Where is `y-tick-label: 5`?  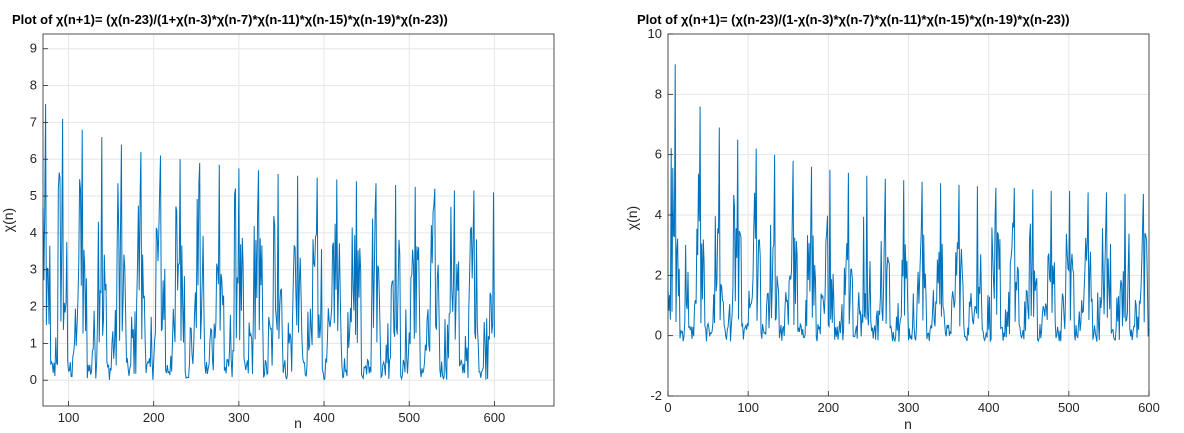
y-tick-label: 5 is located at coordinates (33, 195).